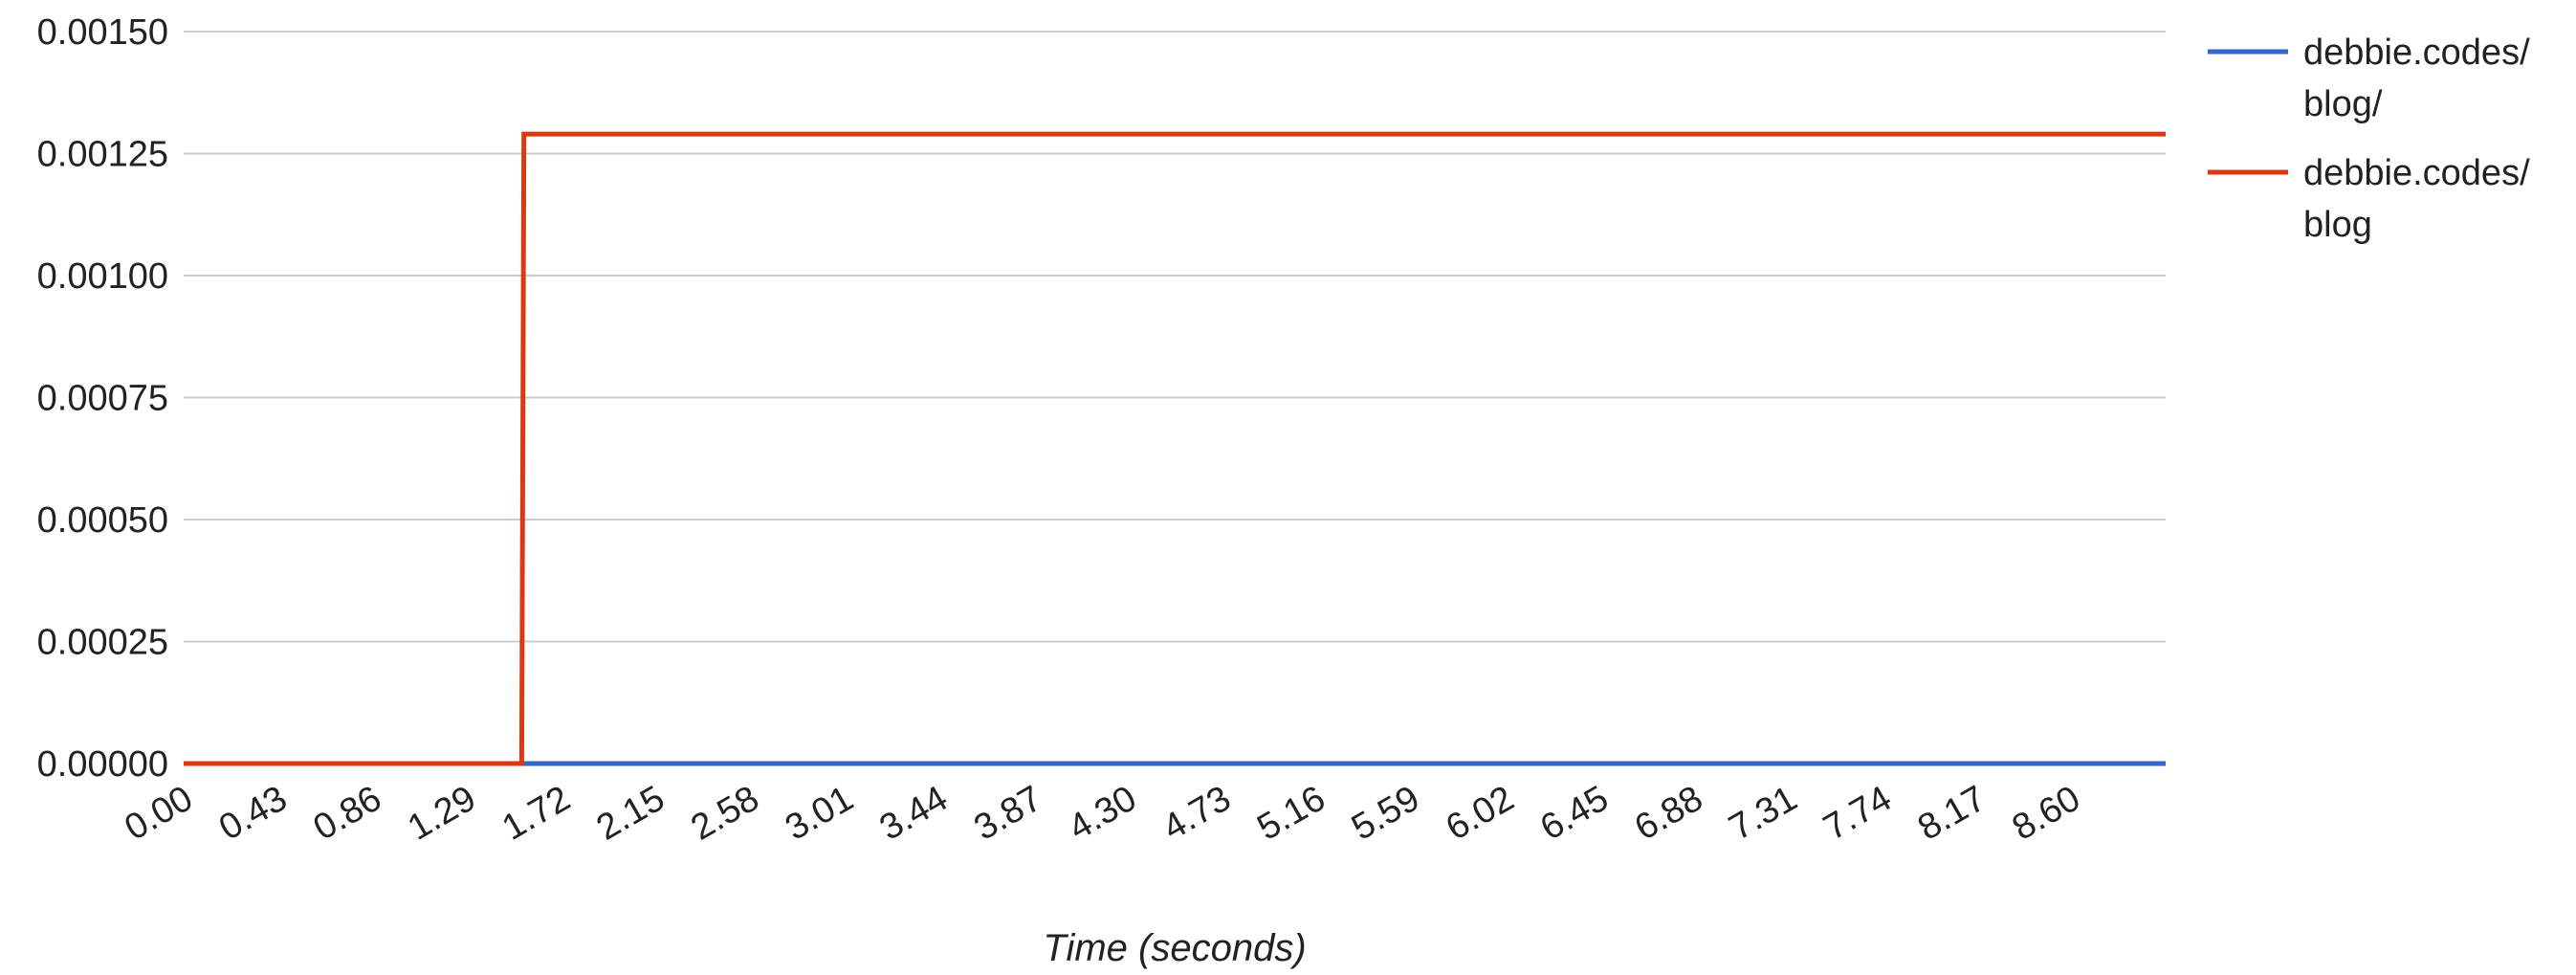 The image size is (2576, 975). What do you see at coordinates (536, 813) in the screenshot?
I see `x-tick-label: 1.72` at bounding box center [536, 813].